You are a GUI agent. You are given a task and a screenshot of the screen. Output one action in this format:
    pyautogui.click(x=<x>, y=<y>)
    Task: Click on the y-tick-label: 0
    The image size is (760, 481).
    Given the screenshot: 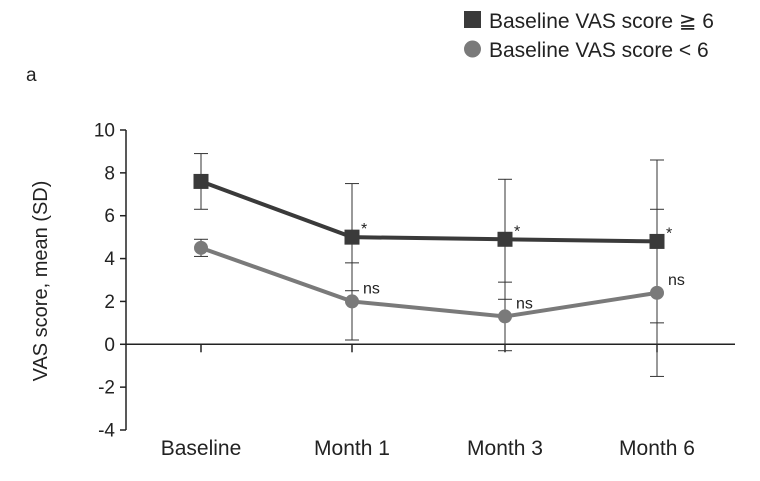 What is the action you would take?
    pyautogui.click(x=109, y=345)
    